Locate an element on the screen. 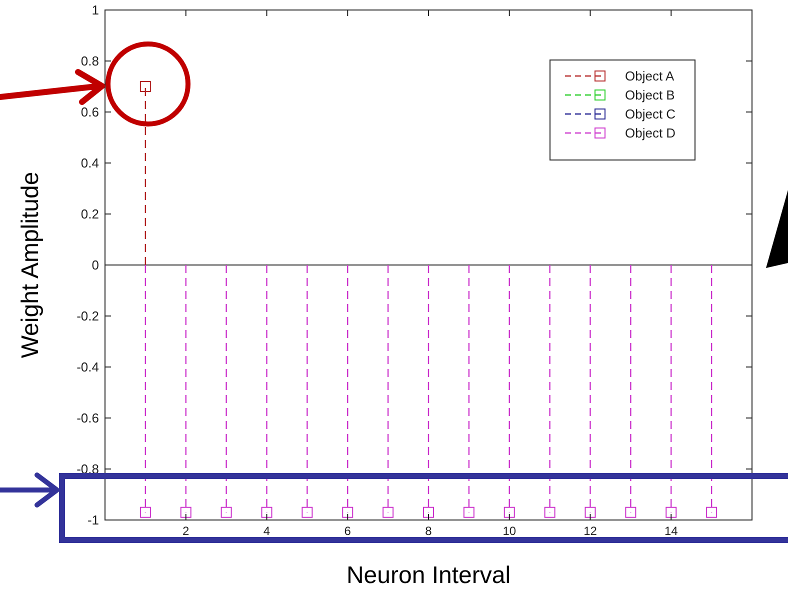 The height and width of the screenshot is (590, 788). x-tick-label: 14 is located at coordinates (671, 531).